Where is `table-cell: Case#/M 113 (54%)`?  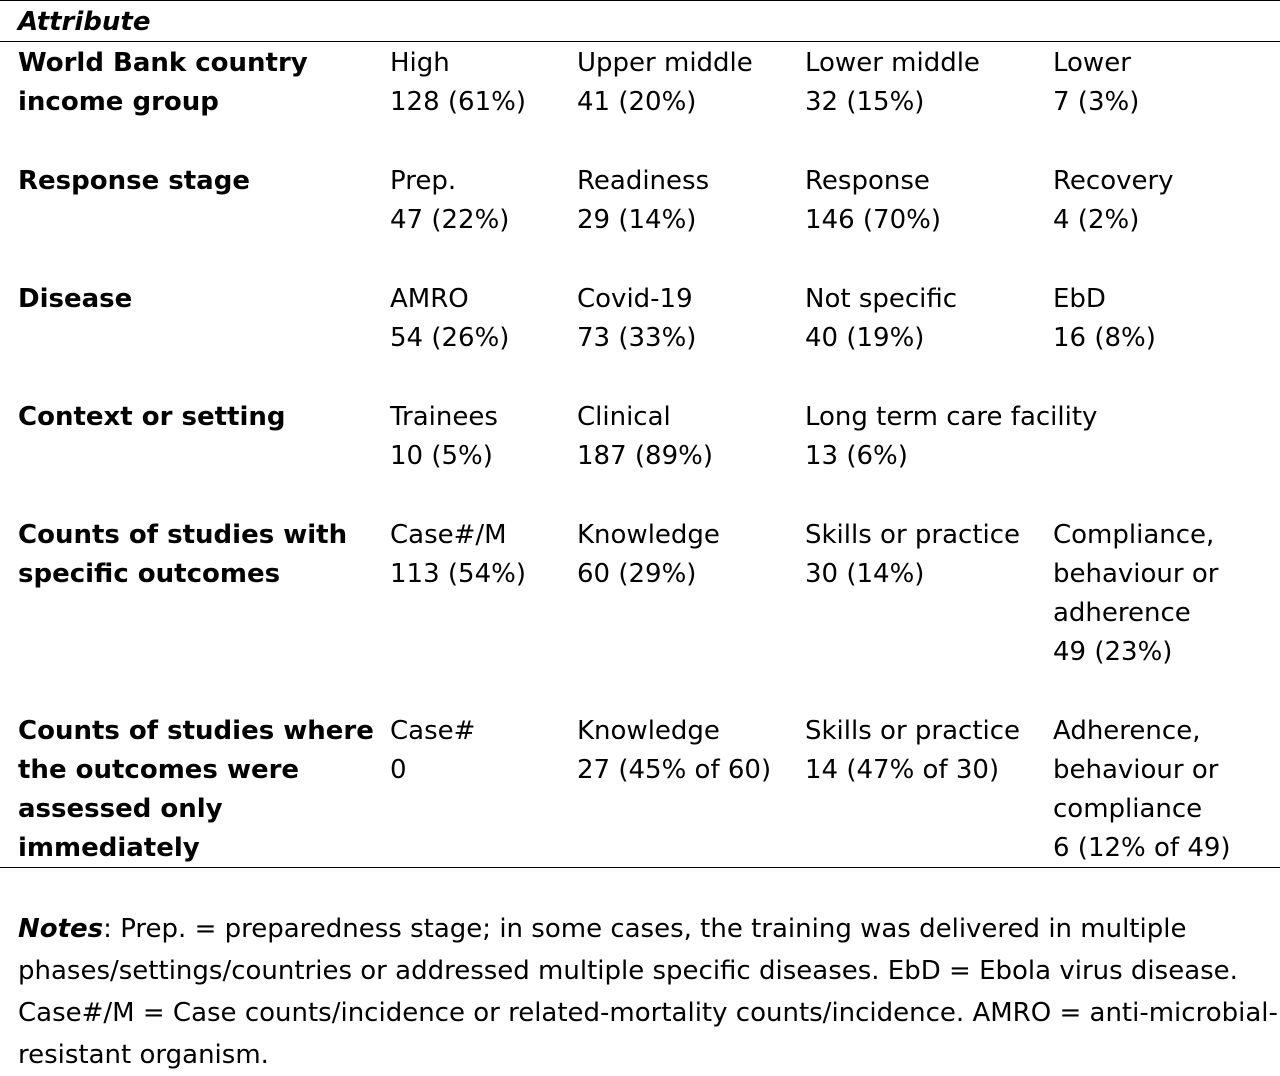 table-cell: Case#/M 113 (54%) is located at coordinates (458, 554).